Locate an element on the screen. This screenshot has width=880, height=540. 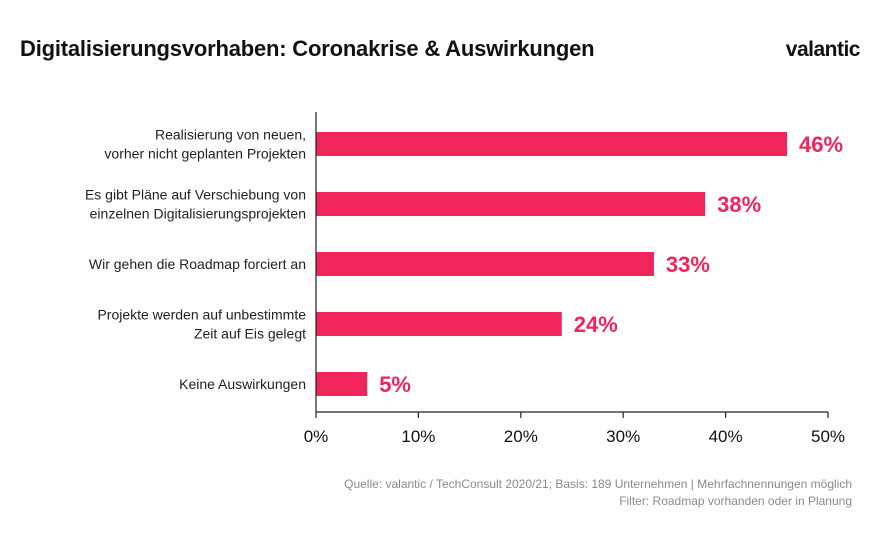
x-tick-label: 40% is located at coordinates (726, 436).